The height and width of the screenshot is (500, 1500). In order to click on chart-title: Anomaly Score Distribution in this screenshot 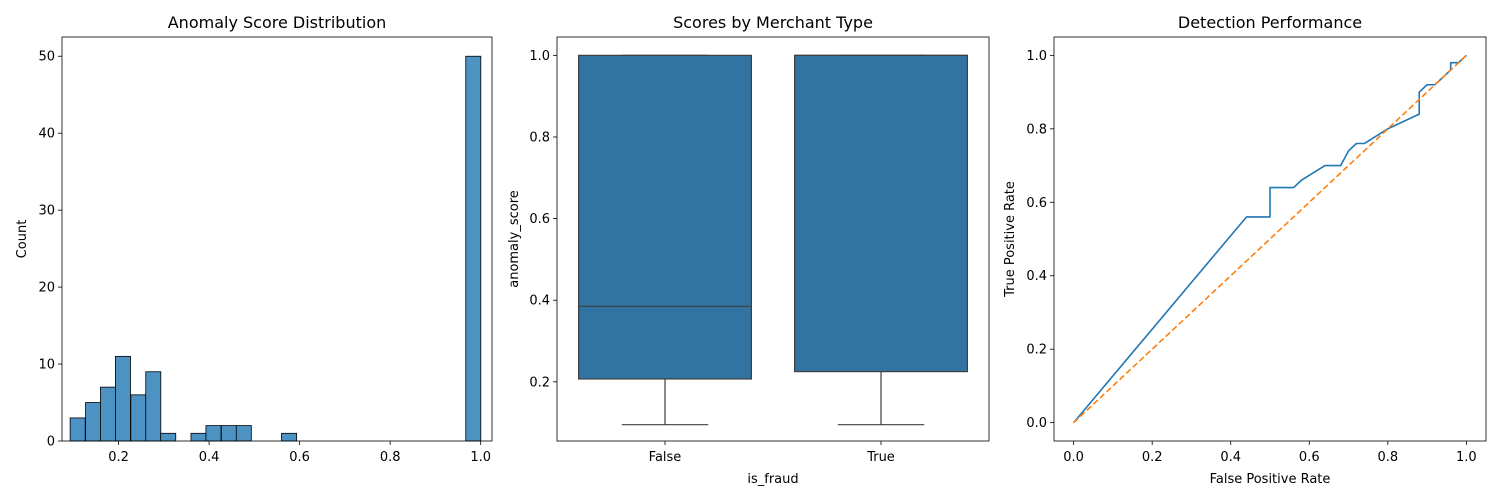, I will do `click(277, 22)`.